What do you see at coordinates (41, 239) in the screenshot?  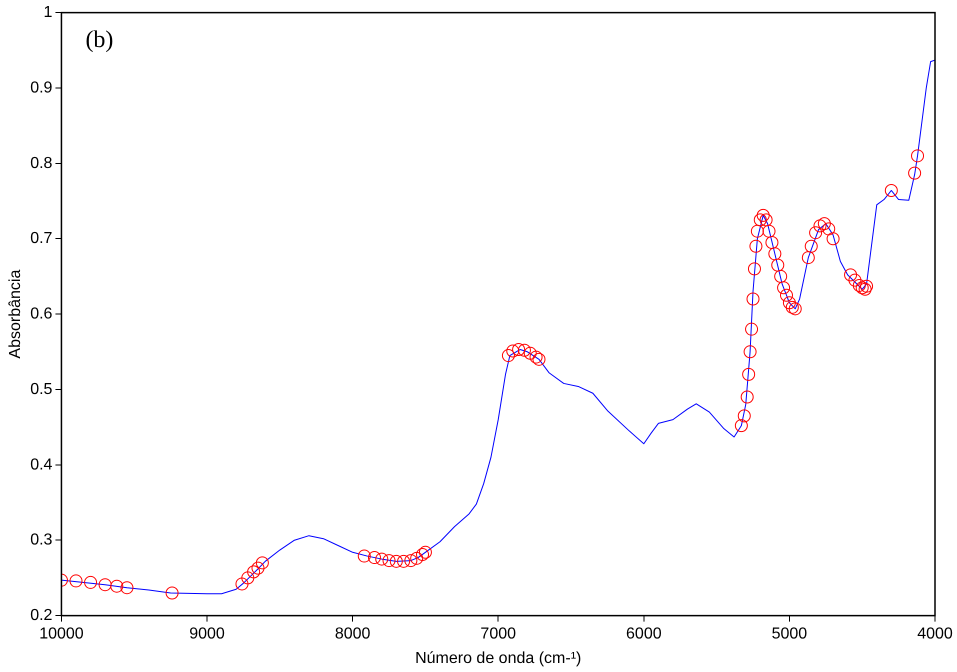 I see `y-tick-label: 0.7` at bounding box center [41, 239].